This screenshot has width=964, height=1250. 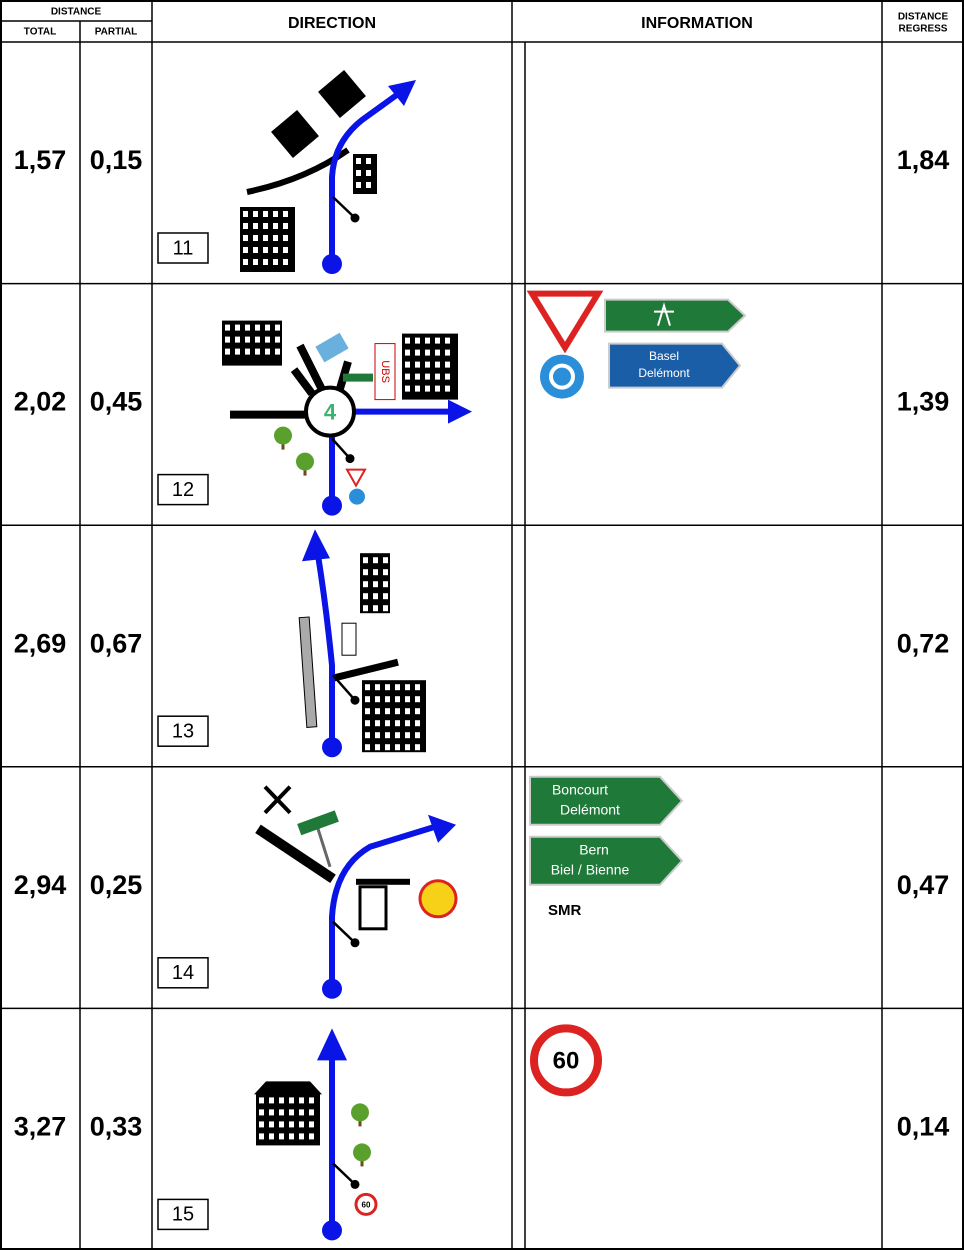 I want to click on signpost, so click(x=324, y=848).